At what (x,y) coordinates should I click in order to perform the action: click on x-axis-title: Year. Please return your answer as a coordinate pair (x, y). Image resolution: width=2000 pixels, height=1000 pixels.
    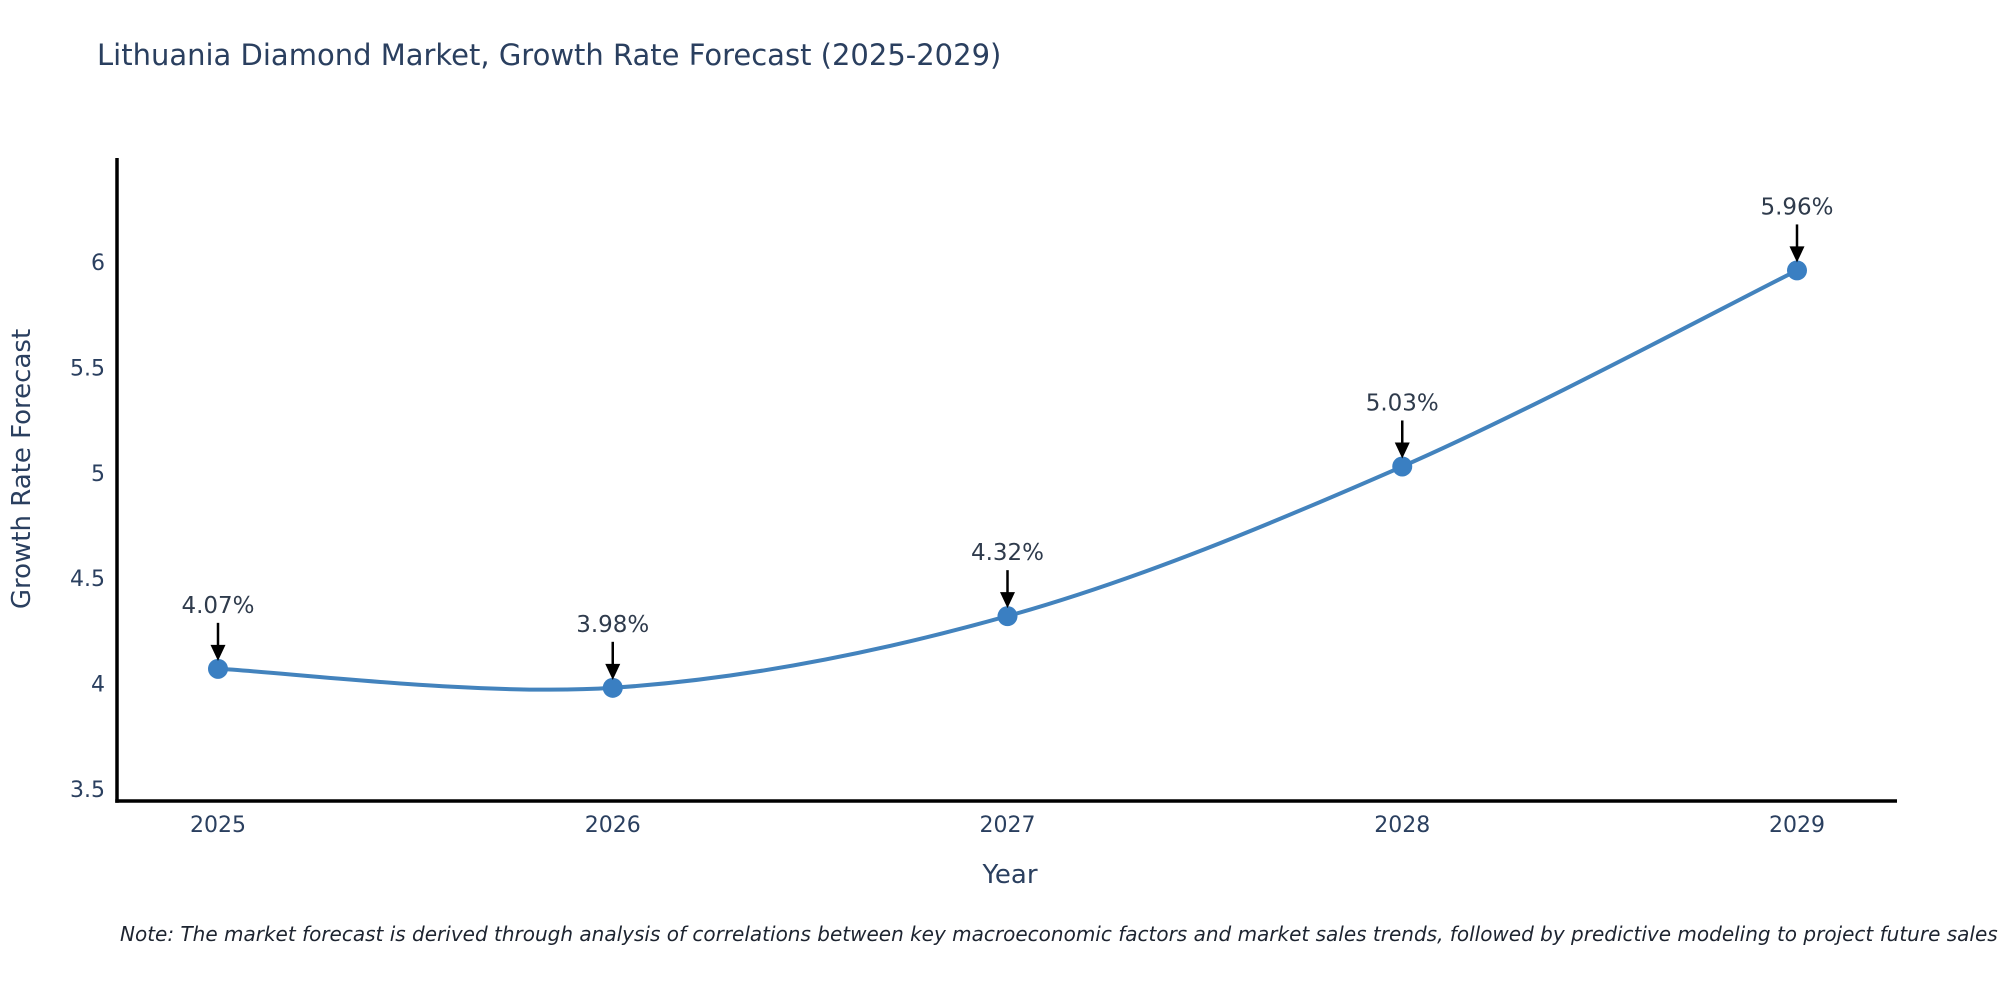
    Looking at the image, I should click on (1010, 875).